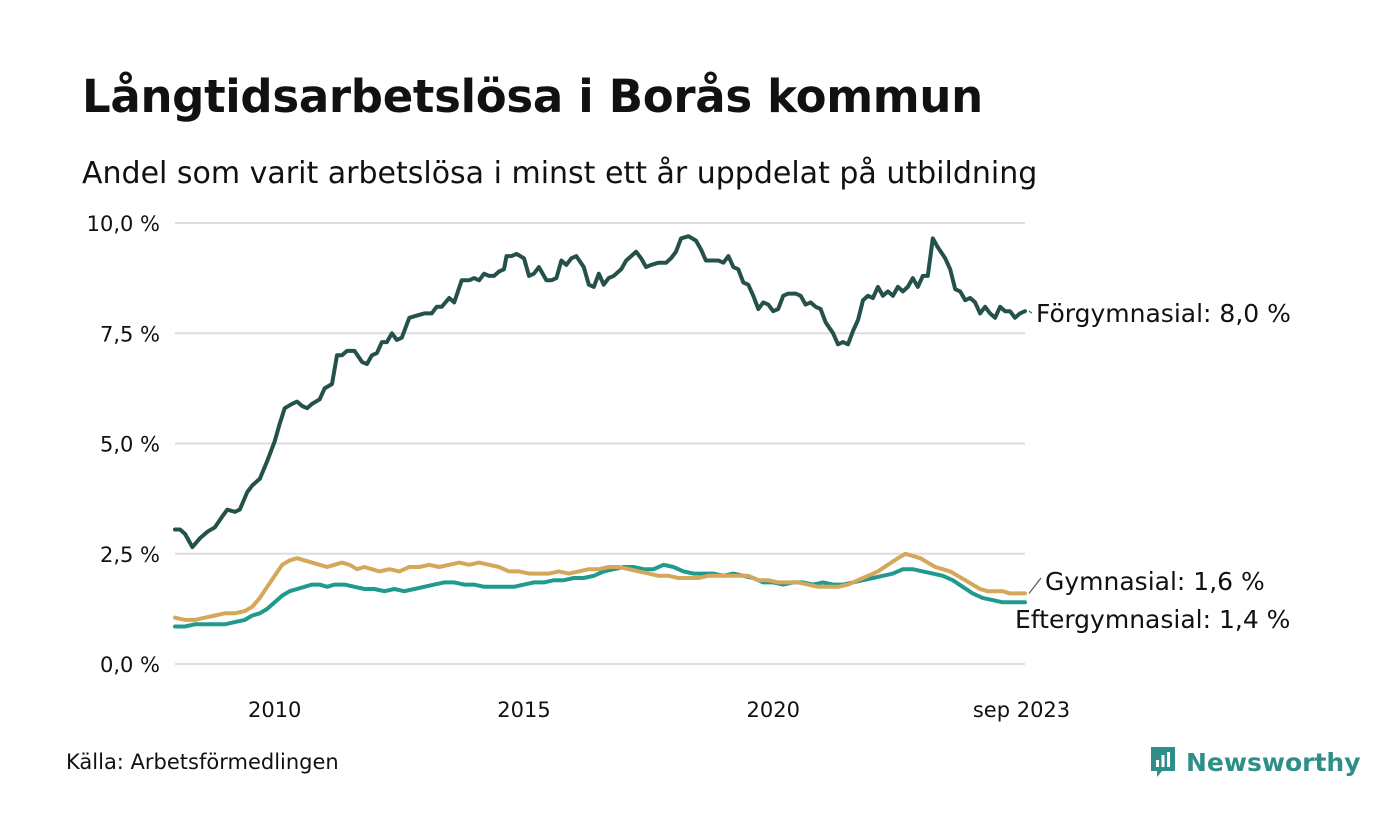  Describe the element at coordinates (274, 710) in the screenshot. I see `x-tick-label: 2010` at that location.